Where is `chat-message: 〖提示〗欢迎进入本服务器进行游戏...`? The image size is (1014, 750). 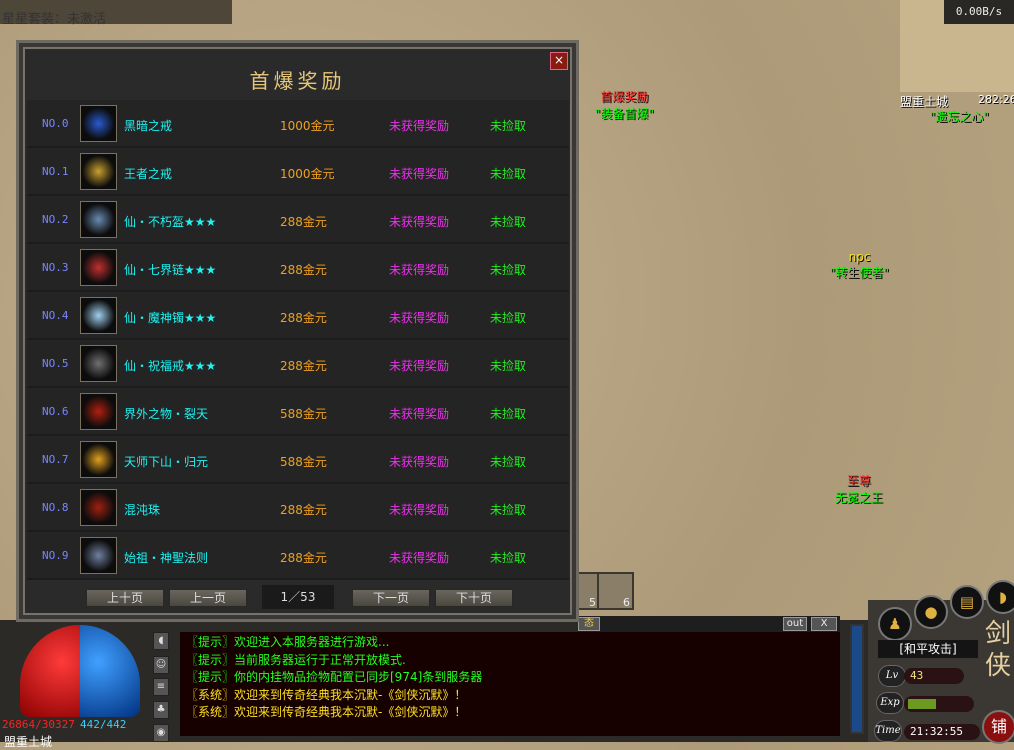
chat-message: 〖提示〗欢迎进入本服务器进行游戏... is located at coordinates (288, 642).